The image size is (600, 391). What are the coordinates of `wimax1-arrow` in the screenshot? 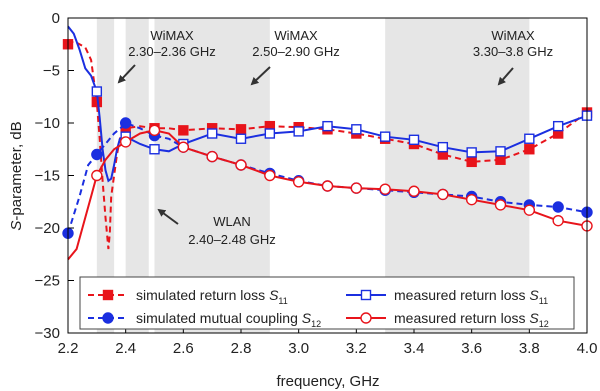 It's located at (126, 74).